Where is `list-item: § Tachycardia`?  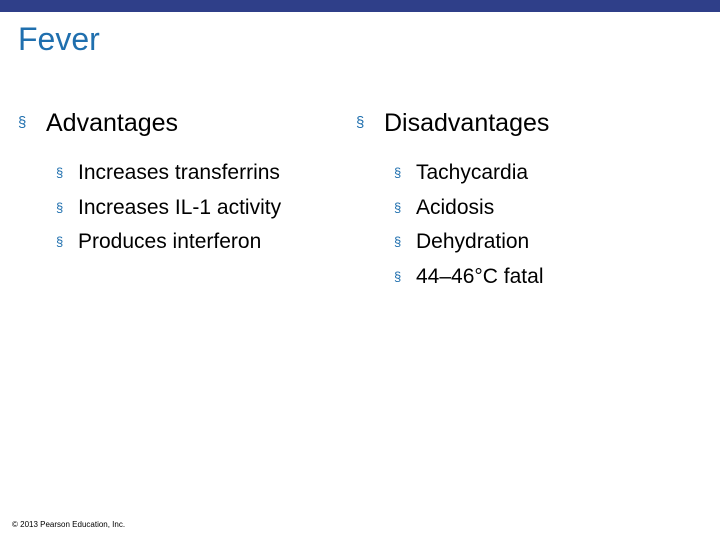 list-item: § Tachycardia is located at coordinates (545, 173).